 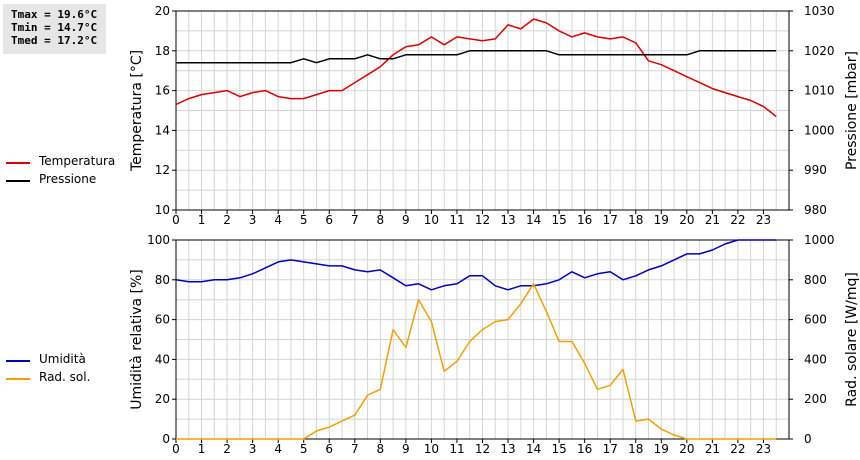 I want to click on legend-swatch-umidita, so click(x=18, y=361).